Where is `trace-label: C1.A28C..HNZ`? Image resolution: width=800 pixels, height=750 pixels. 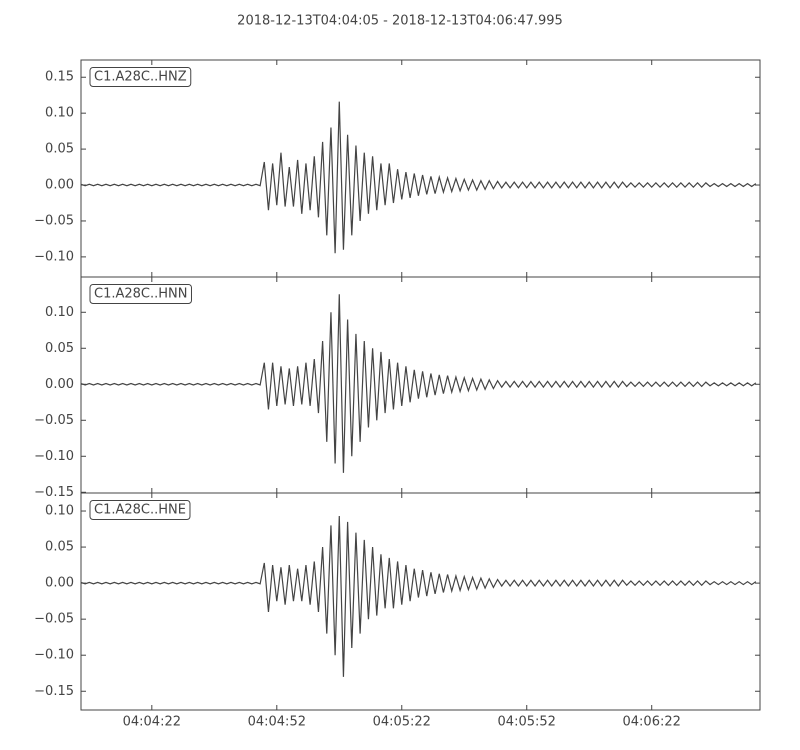 trace-label: C1.A28C..HNZ is located at coordinates (140, 77).